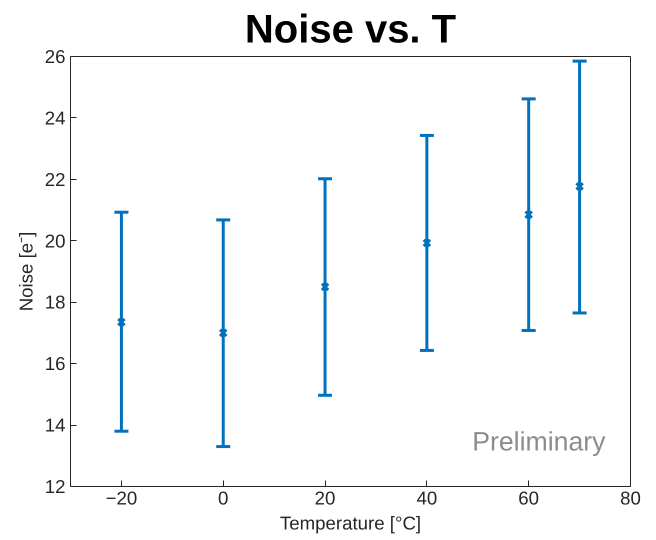  Describe the element at coordinates (350, 30) in the screenshot. I see `chart-title: Noise vs. T` at that location.